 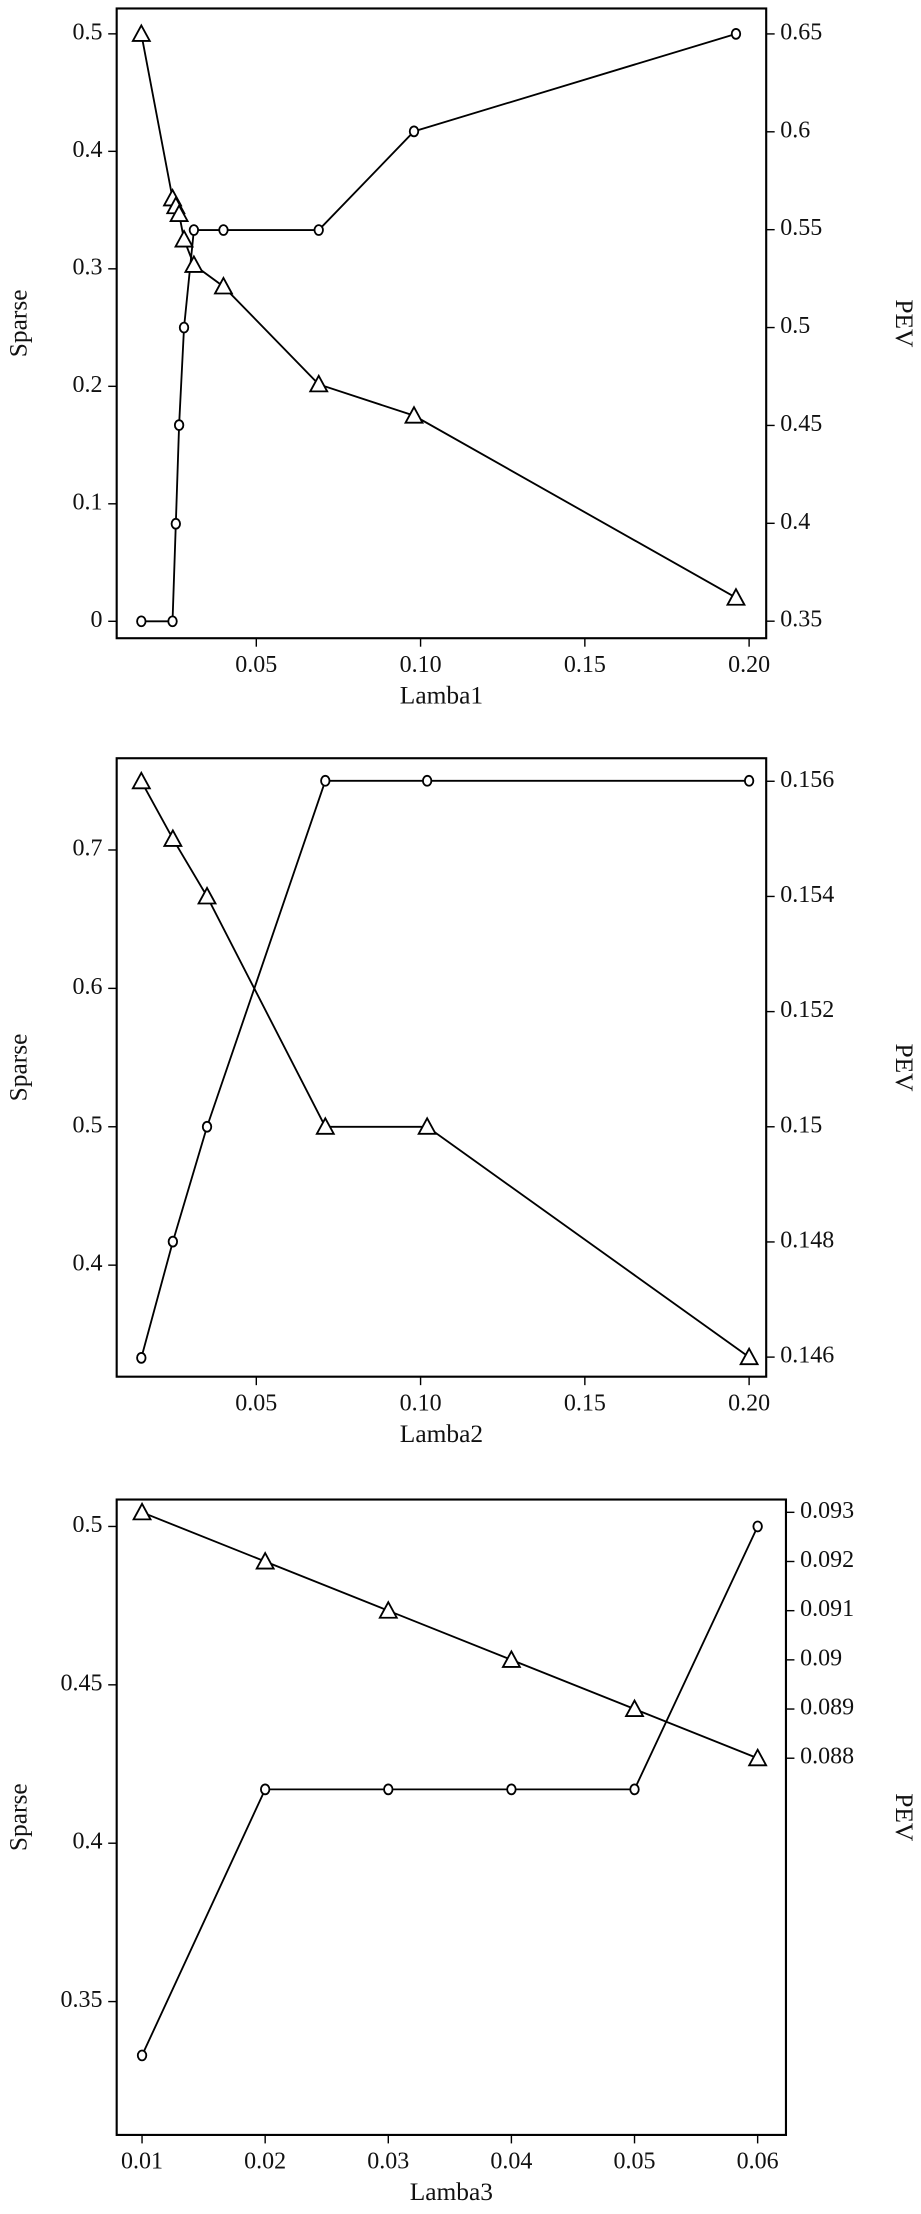 What do you see at coordinates (827, 1757) in the screenshot?
I see `y2-tick-label: 0.088` at bounding box center [827, 1757].